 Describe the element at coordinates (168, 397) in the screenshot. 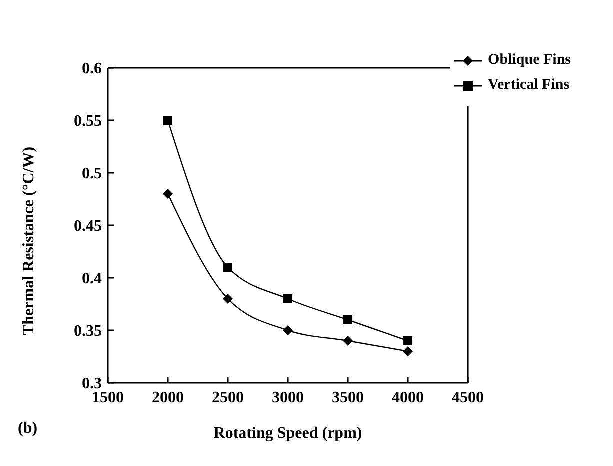

I see `x-tick-label: 2000` at that location.